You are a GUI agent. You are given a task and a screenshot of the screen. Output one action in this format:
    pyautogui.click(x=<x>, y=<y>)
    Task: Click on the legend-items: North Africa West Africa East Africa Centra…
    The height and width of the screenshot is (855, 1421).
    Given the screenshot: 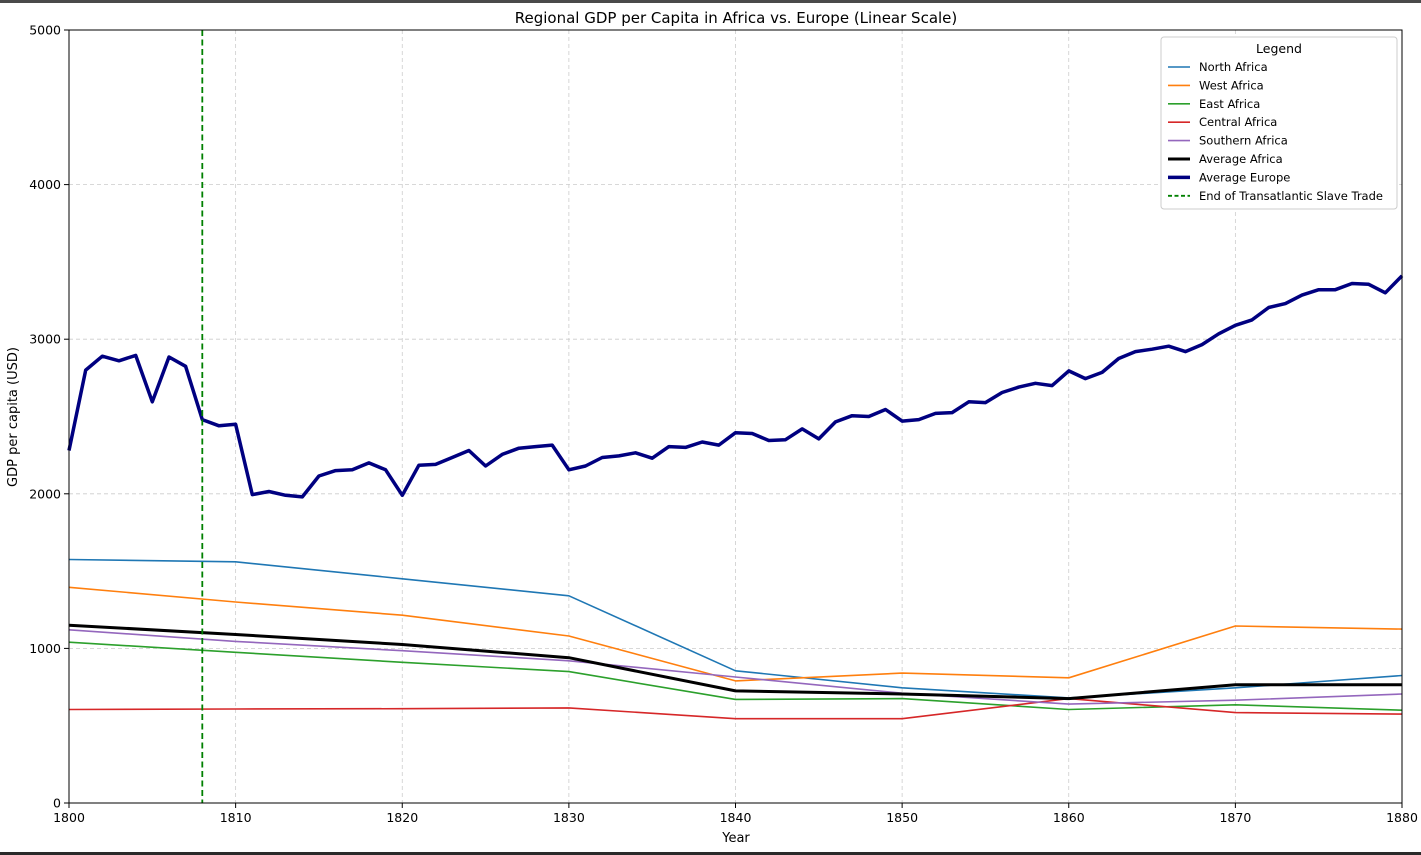 What is the action you would take?
    pyautogui.click(x=1275, y=131)
    